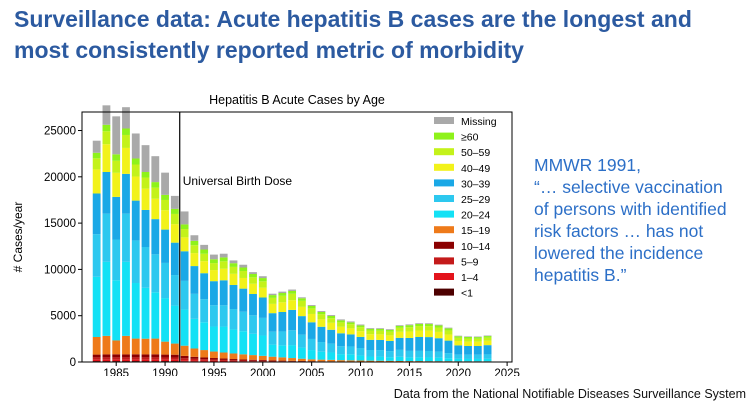 This screenshot has height=407, width=756. I want to click on x-tick-label: 2005, so click(312, 372).